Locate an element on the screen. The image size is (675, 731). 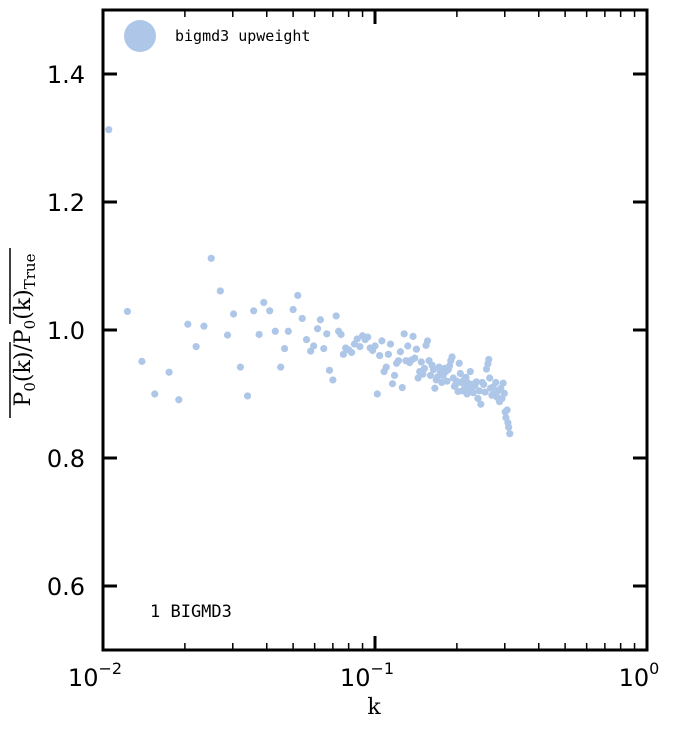
y-tick-label-2: 1.0 is located at coordinates (66, 331).